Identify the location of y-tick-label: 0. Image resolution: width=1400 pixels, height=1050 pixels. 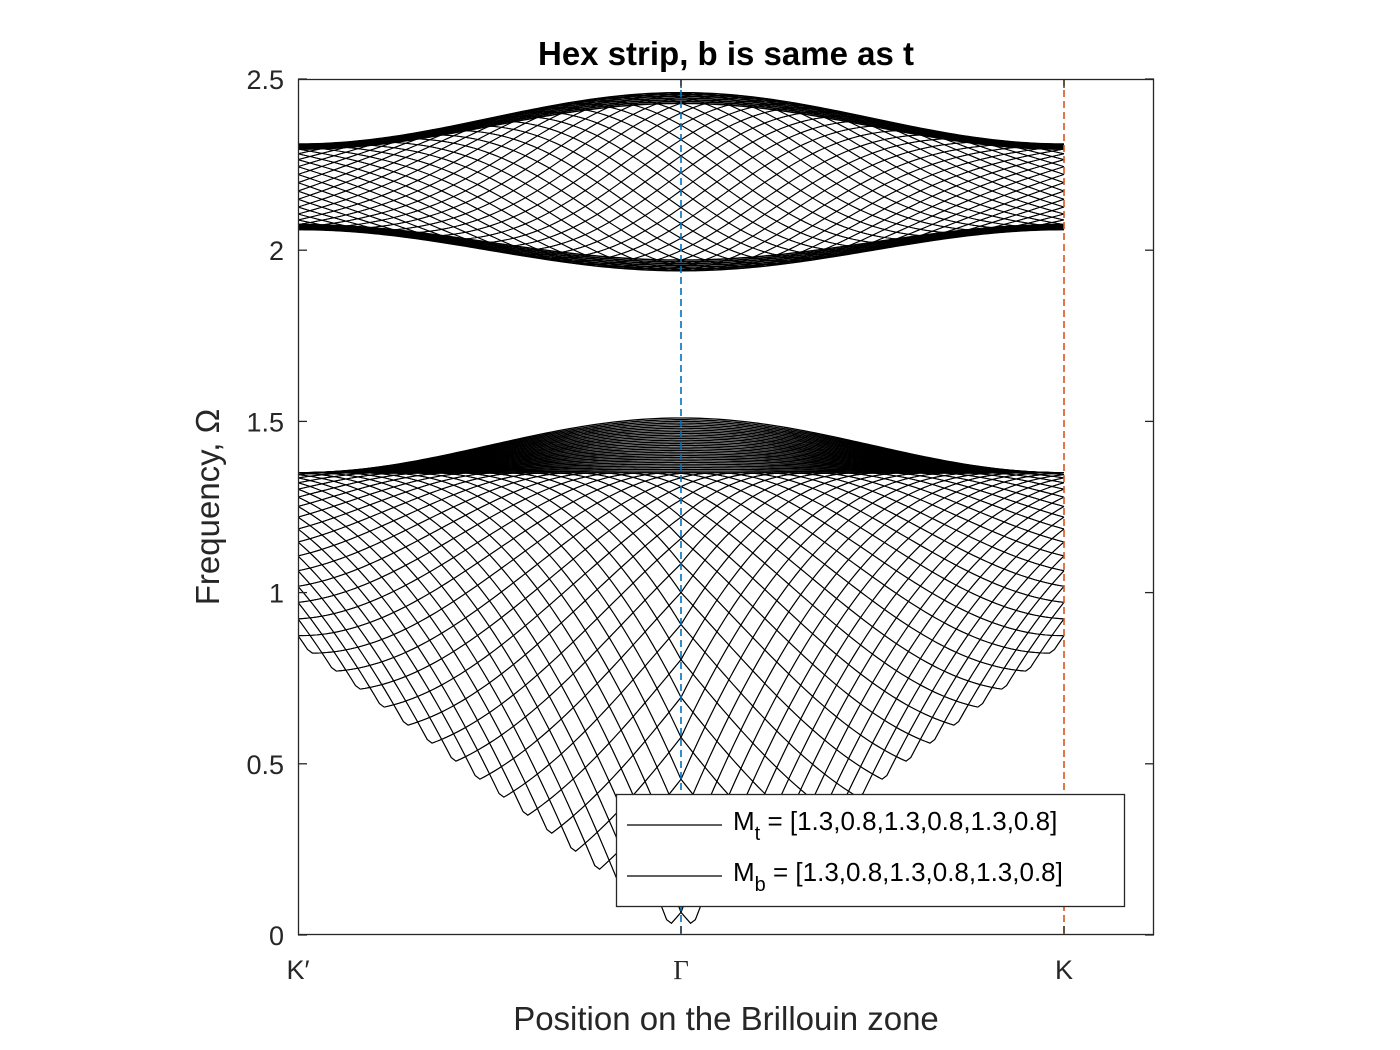
(276, 936).